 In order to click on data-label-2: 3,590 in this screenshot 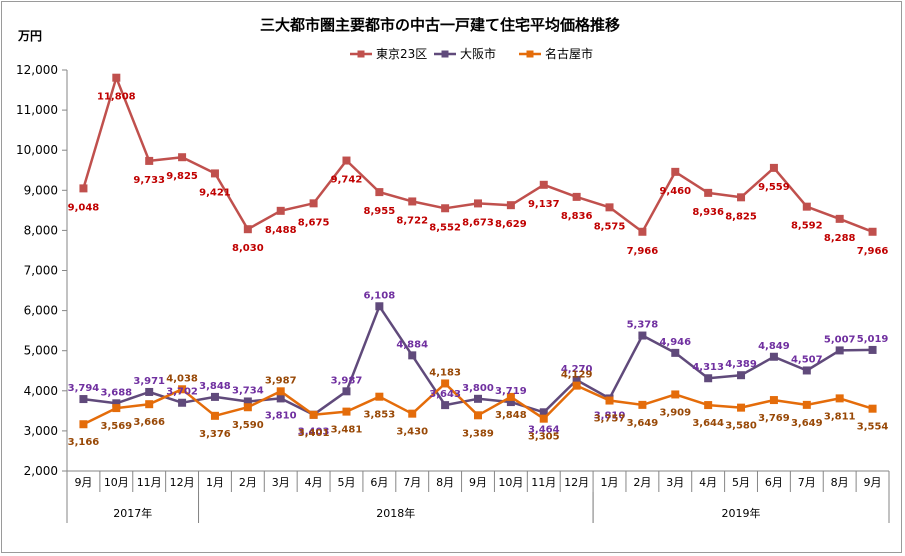, I will do `click(248, 425)`.